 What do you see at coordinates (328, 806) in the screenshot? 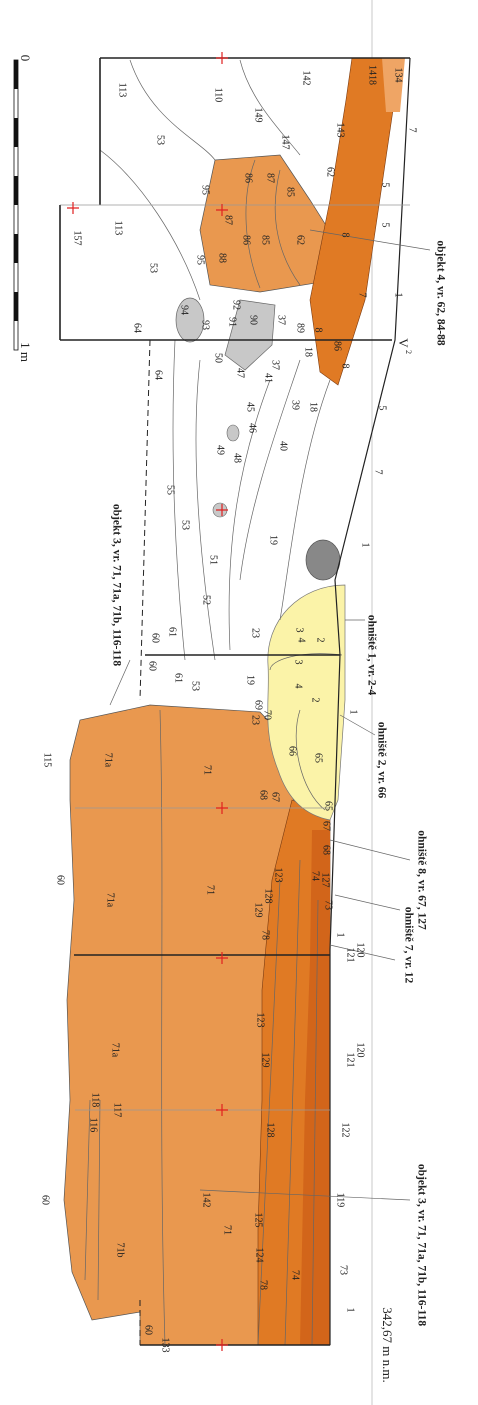
I see `layer-label: 65` at bounding box center [328, 806].